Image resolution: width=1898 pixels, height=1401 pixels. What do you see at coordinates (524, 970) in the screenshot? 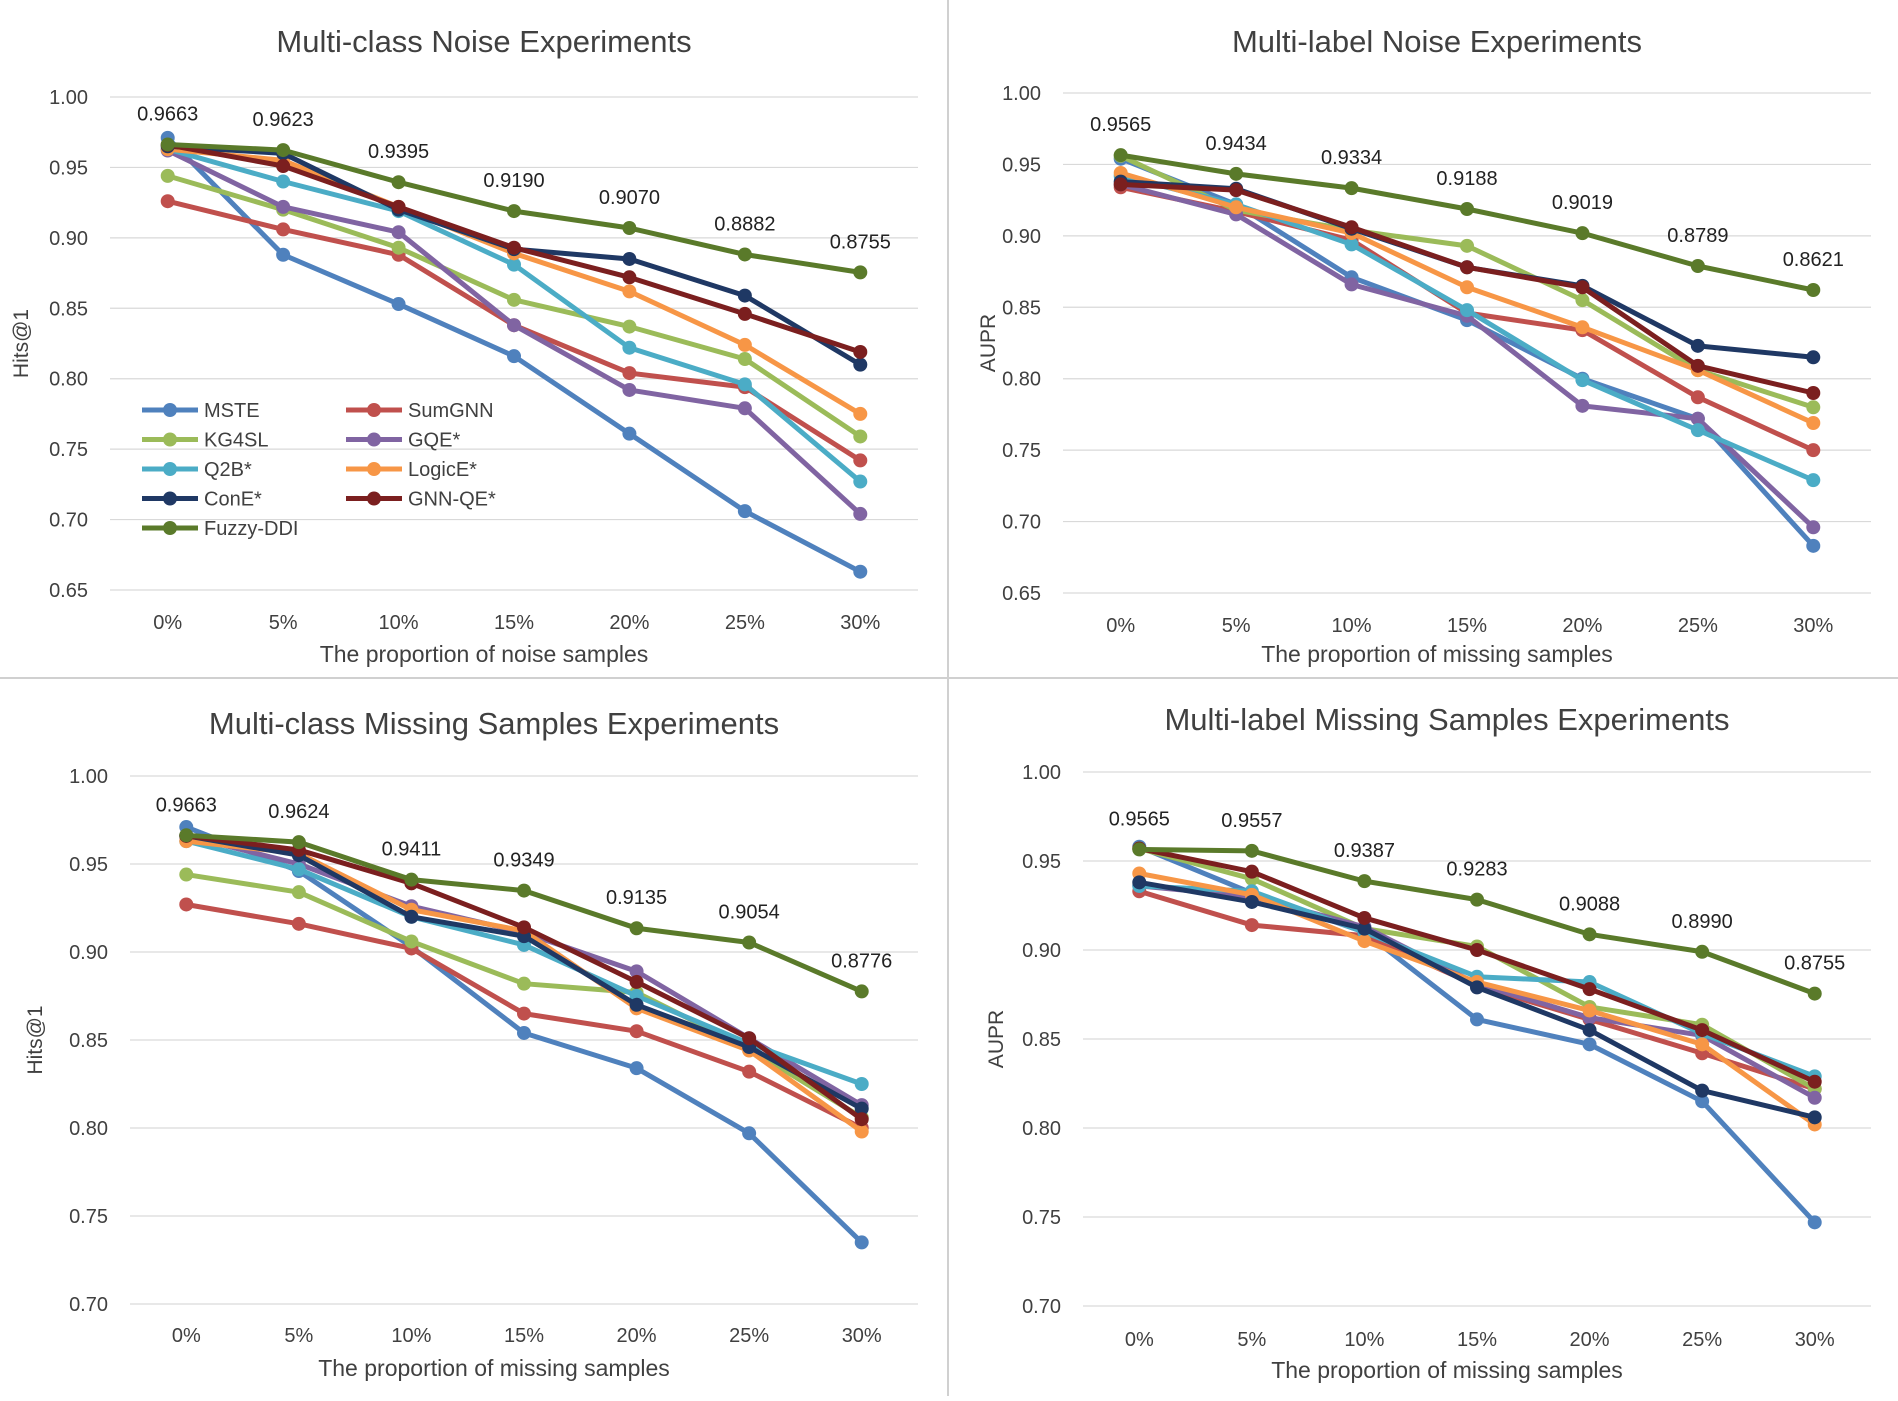
I see `series-line-gqe` at bounding box center [524, 970].